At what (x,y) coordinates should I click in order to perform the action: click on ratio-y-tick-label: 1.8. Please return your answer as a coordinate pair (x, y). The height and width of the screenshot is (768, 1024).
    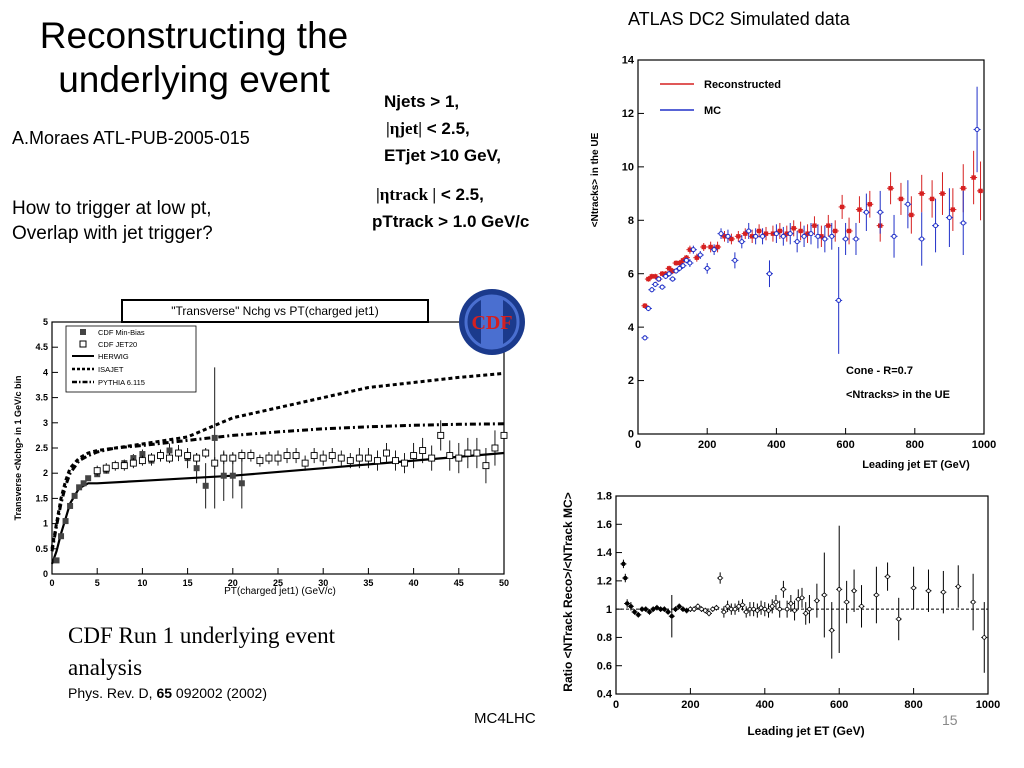
    Looking at the image, I should click on (604, 497).